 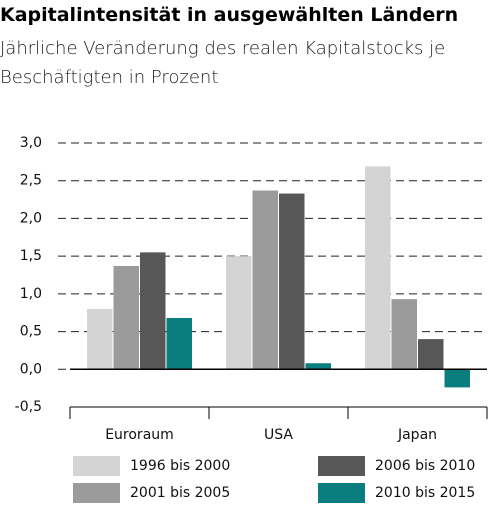 What do you see at coordinates (31, 218) in the screenshot?
I see `y-tick-label: 2,0` at bounding box center [31, 218].